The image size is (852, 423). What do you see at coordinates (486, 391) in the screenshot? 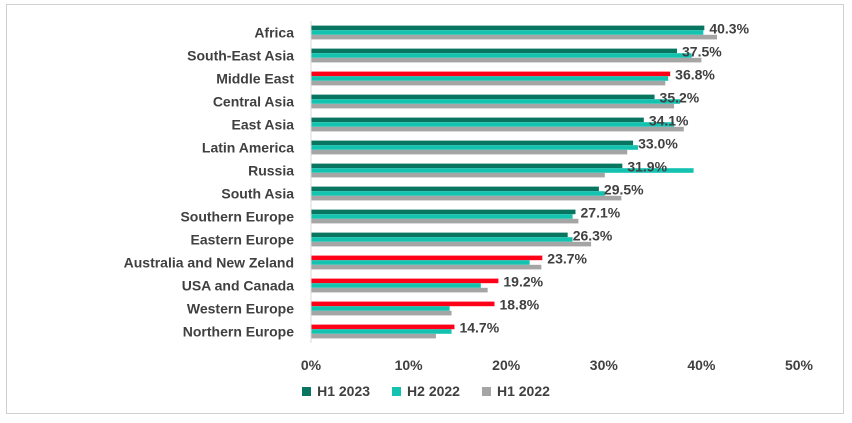
I see `legend-swatch-h1-2022` at bounding box center [486, 391].